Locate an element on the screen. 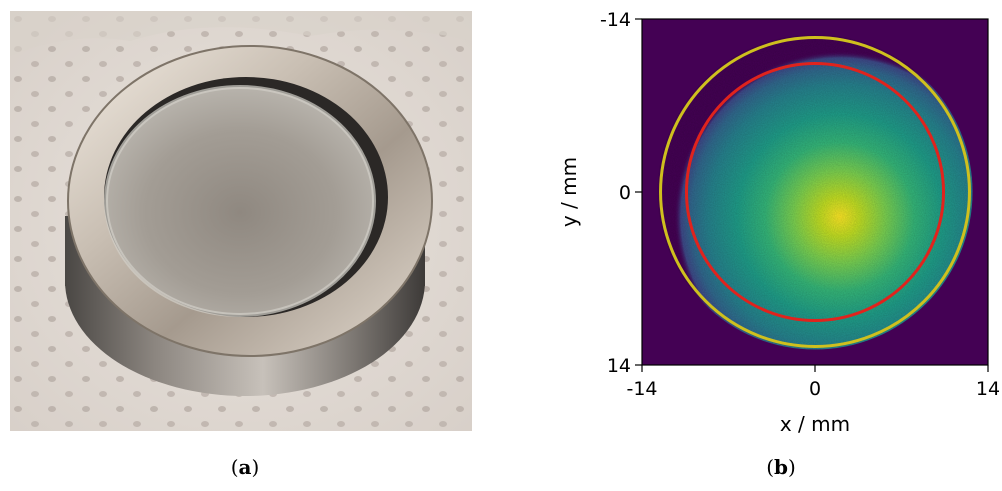  inner-circle-red is located at coordinates (815, 192).